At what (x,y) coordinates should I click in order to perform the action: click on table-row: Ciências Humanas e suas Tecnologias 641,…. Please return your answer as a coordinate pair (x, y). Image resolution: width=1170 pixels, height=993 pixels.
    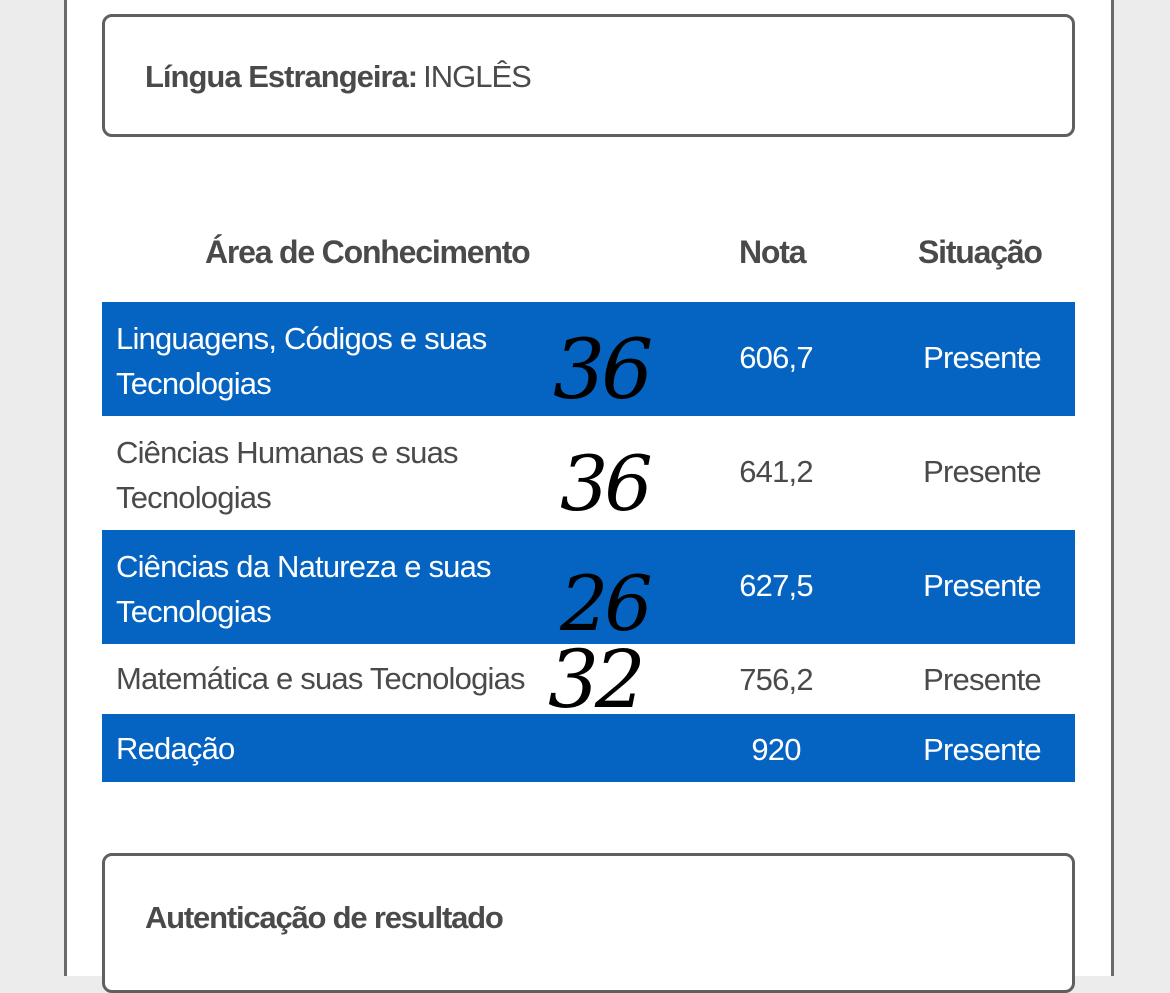
    Looking at the image, I should click on (588, 473).